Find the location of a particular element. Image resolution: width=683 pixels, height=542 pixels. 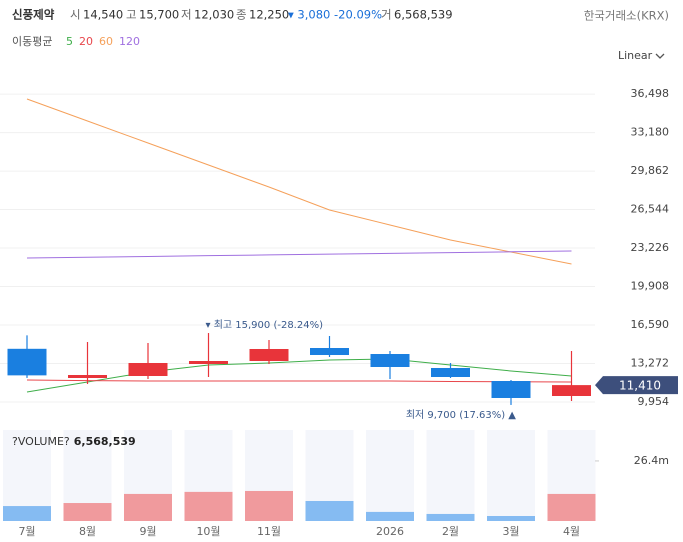

y-tick-label: 26,544 is located at coordinates (650, 209).